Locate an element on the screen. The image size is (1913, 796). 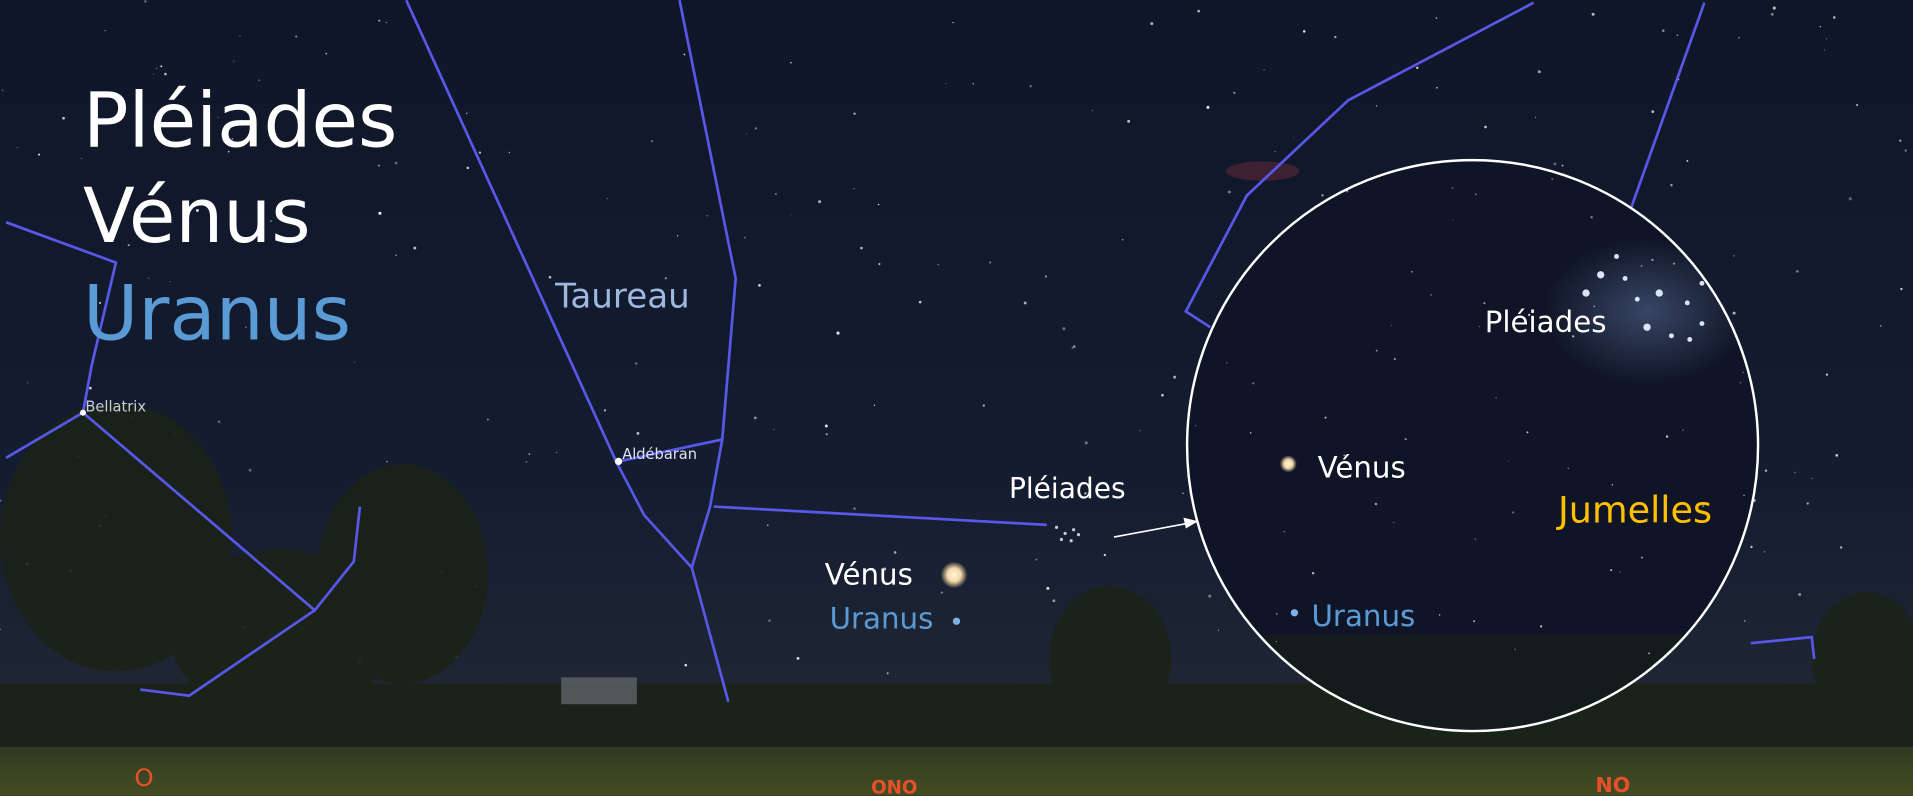
inset-pleiades-cluster is located at coordinates (1643, 298).